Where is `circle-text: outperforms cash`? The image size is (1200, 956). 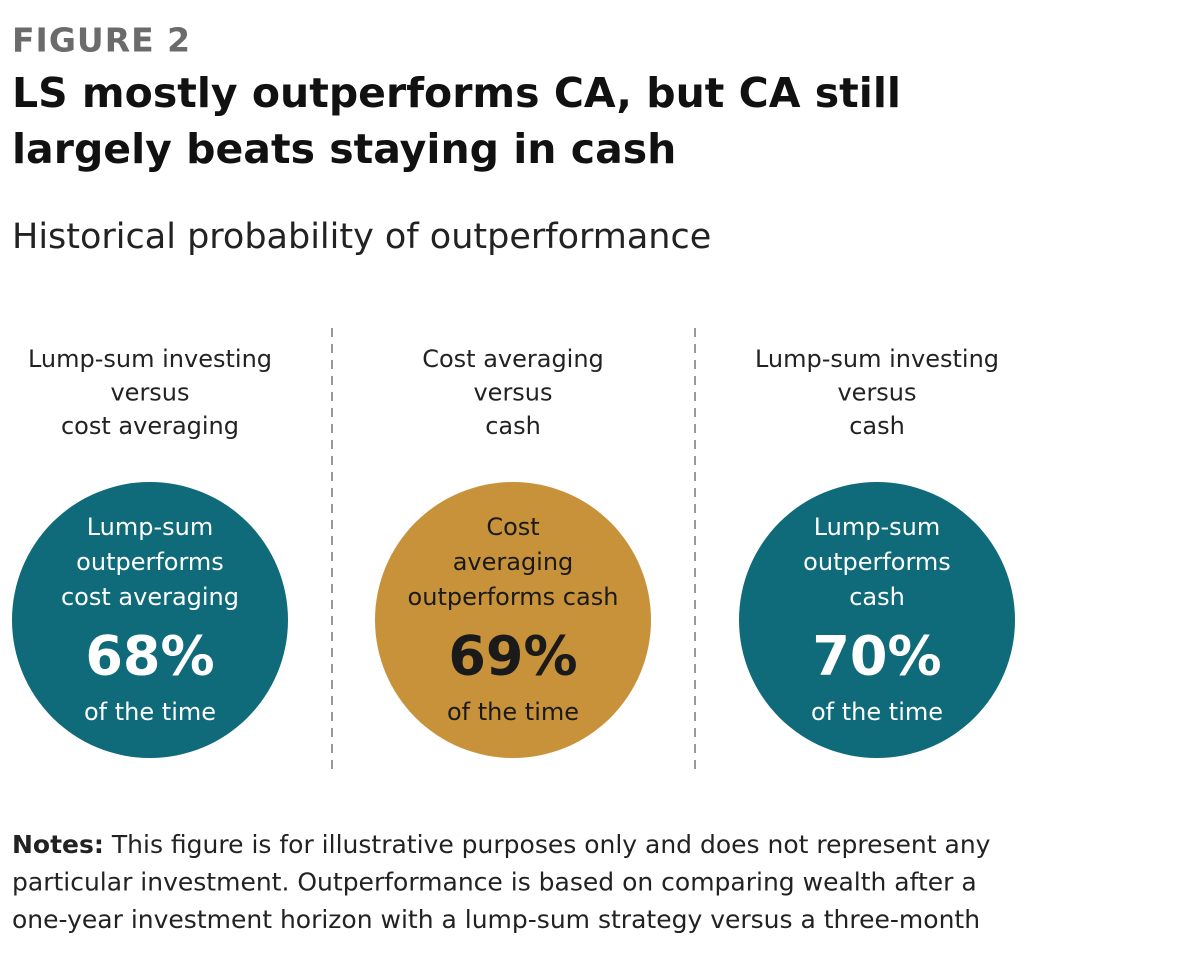 circle-text: outperforms cash is located at coordinates (513, 597).